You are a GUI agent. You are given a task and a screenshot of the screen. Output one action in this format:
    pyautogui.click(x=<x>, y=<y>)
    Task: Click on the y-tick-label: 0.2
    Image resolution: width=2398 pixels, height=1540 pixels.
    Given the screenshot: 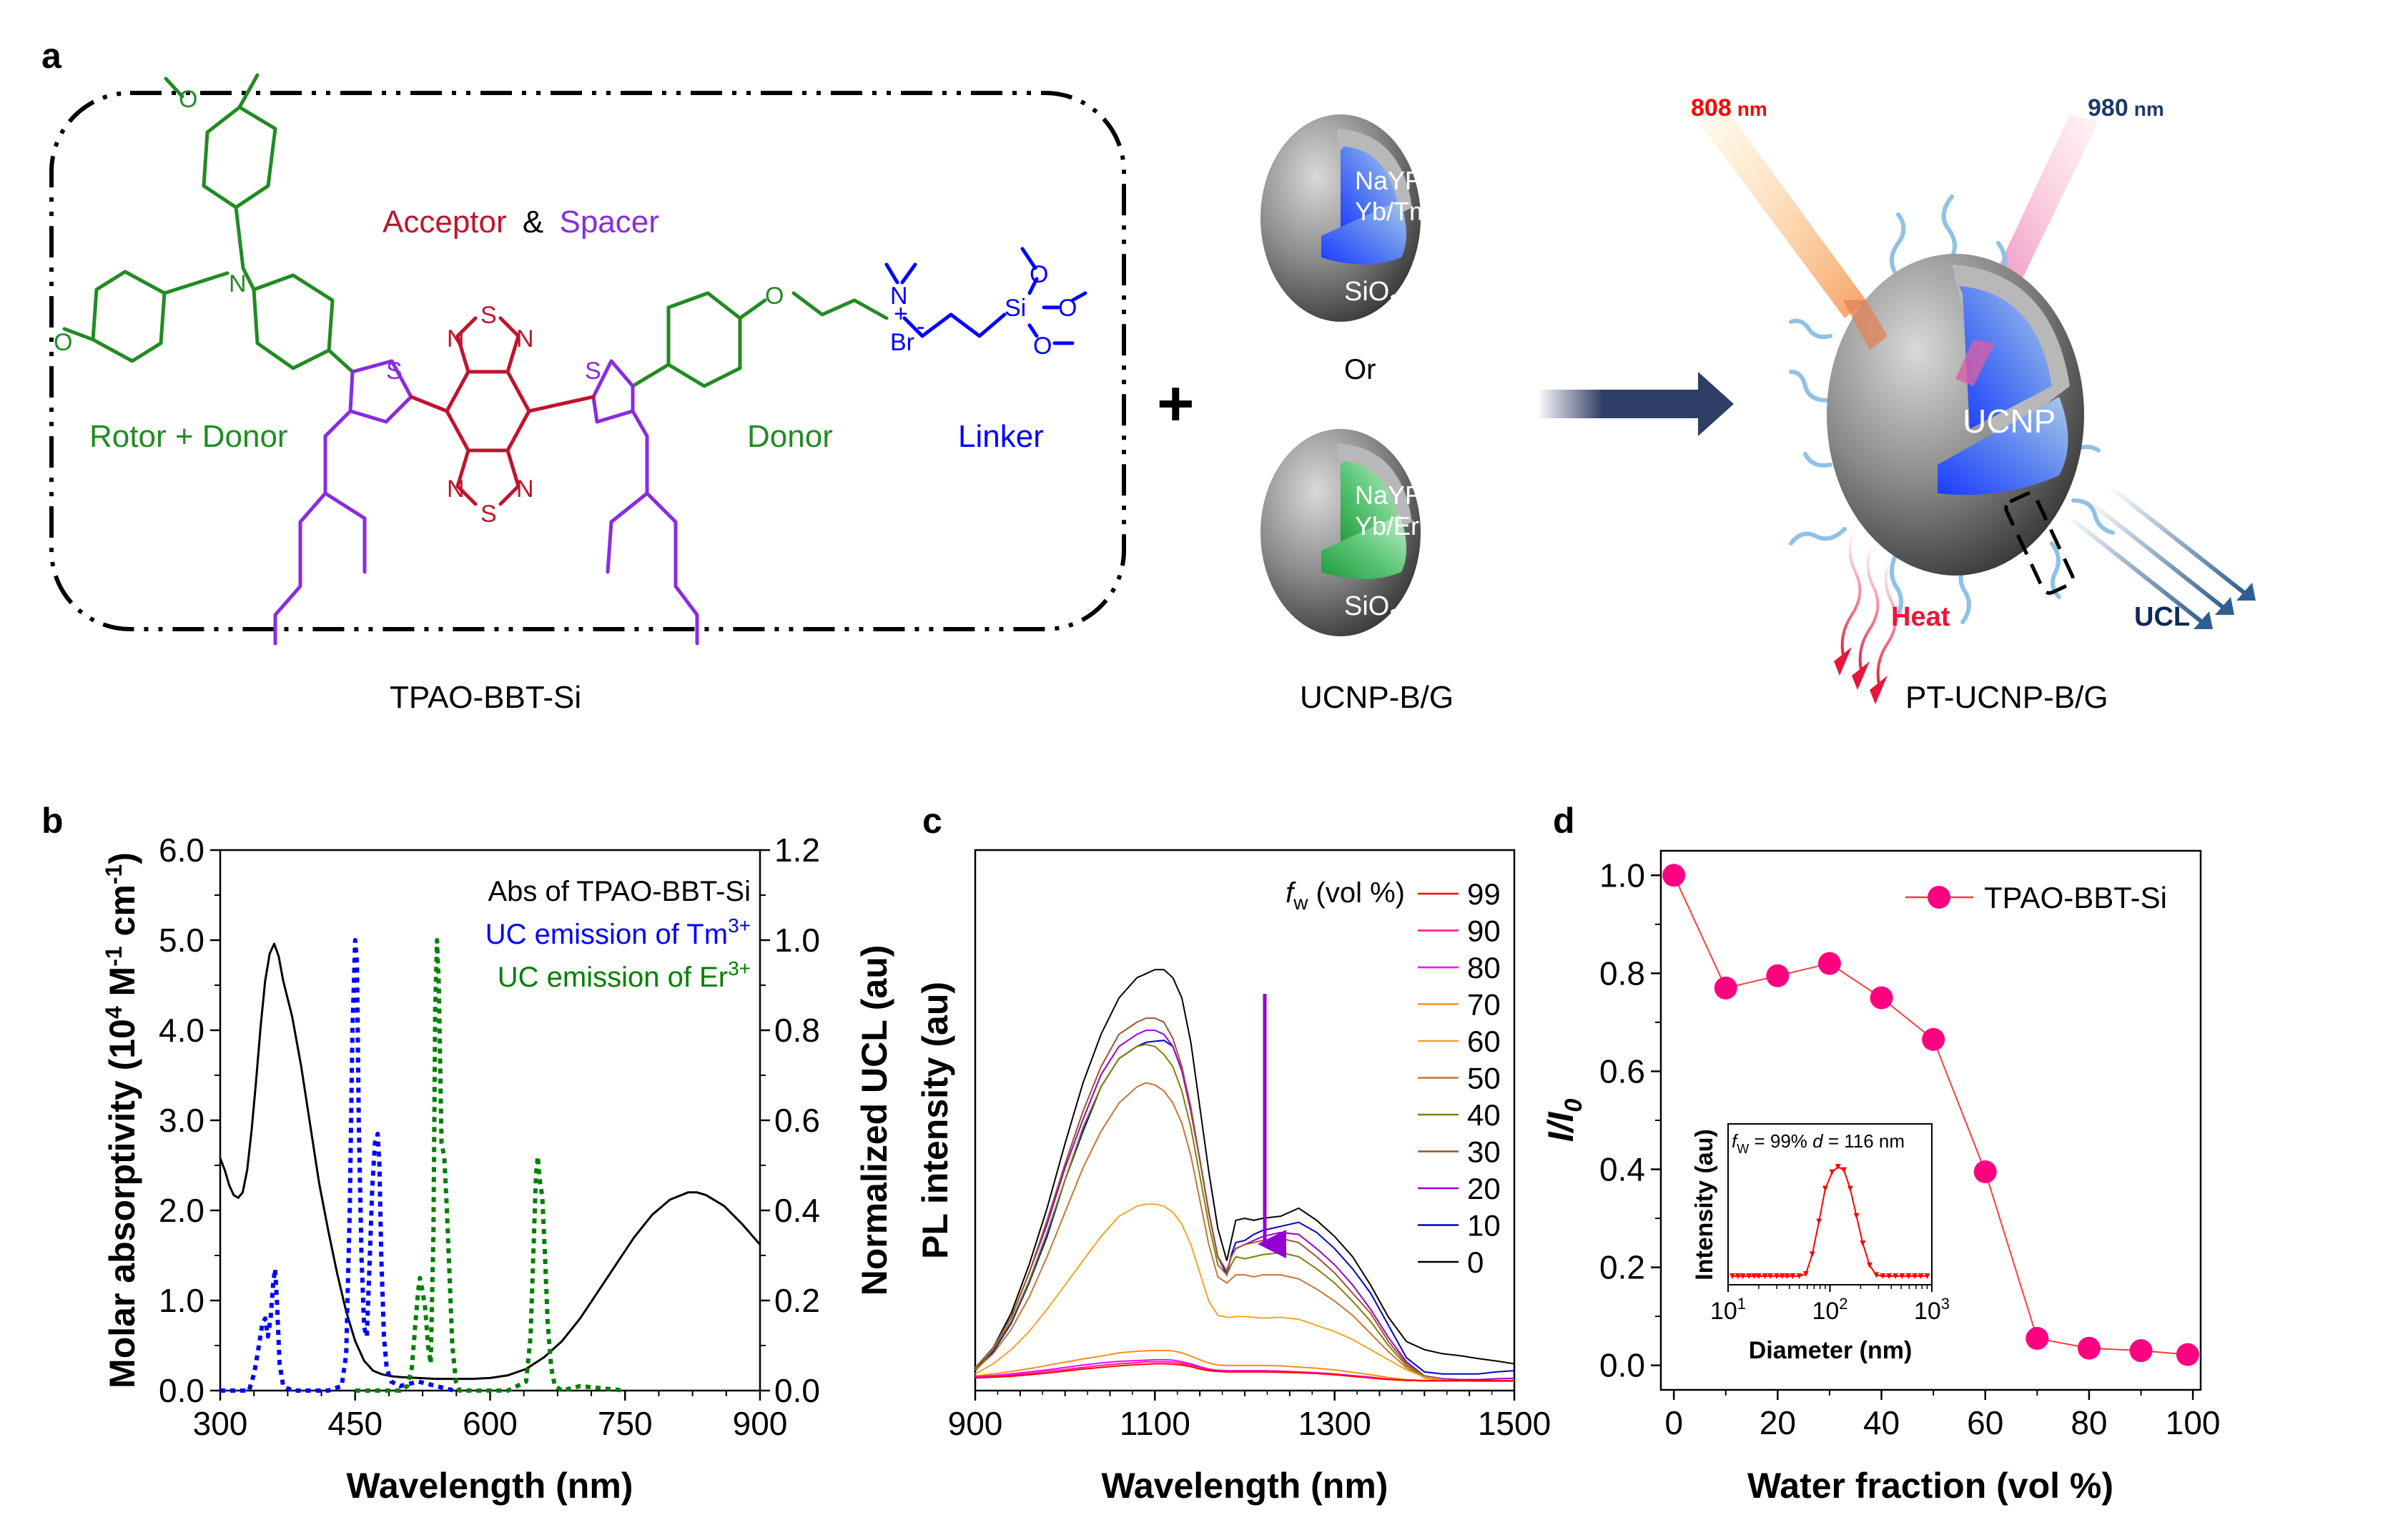 What is the action you would take?
    pyautogui.click(x=1622, y=1268)
    